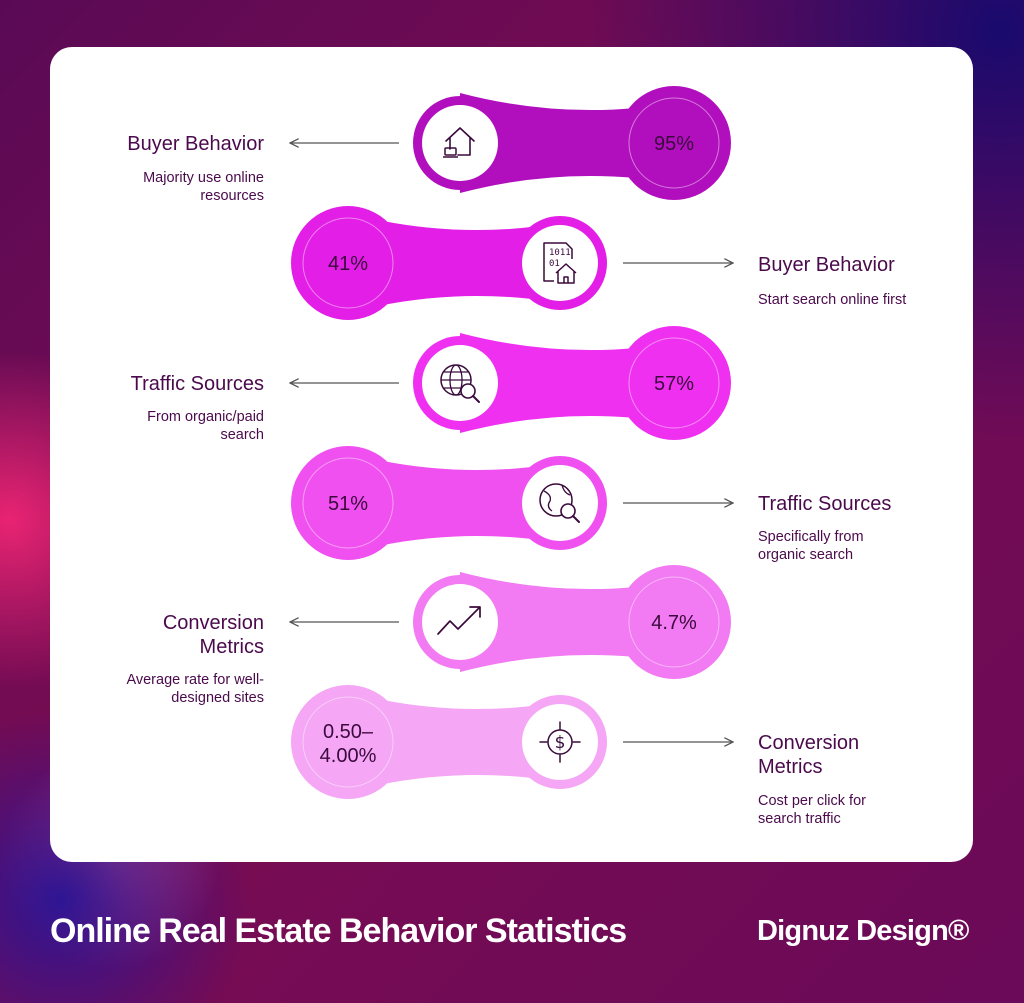 The width and height of the screenshot is (1024, 1003). I want to click on trend-up-icon, so click(459, 620).